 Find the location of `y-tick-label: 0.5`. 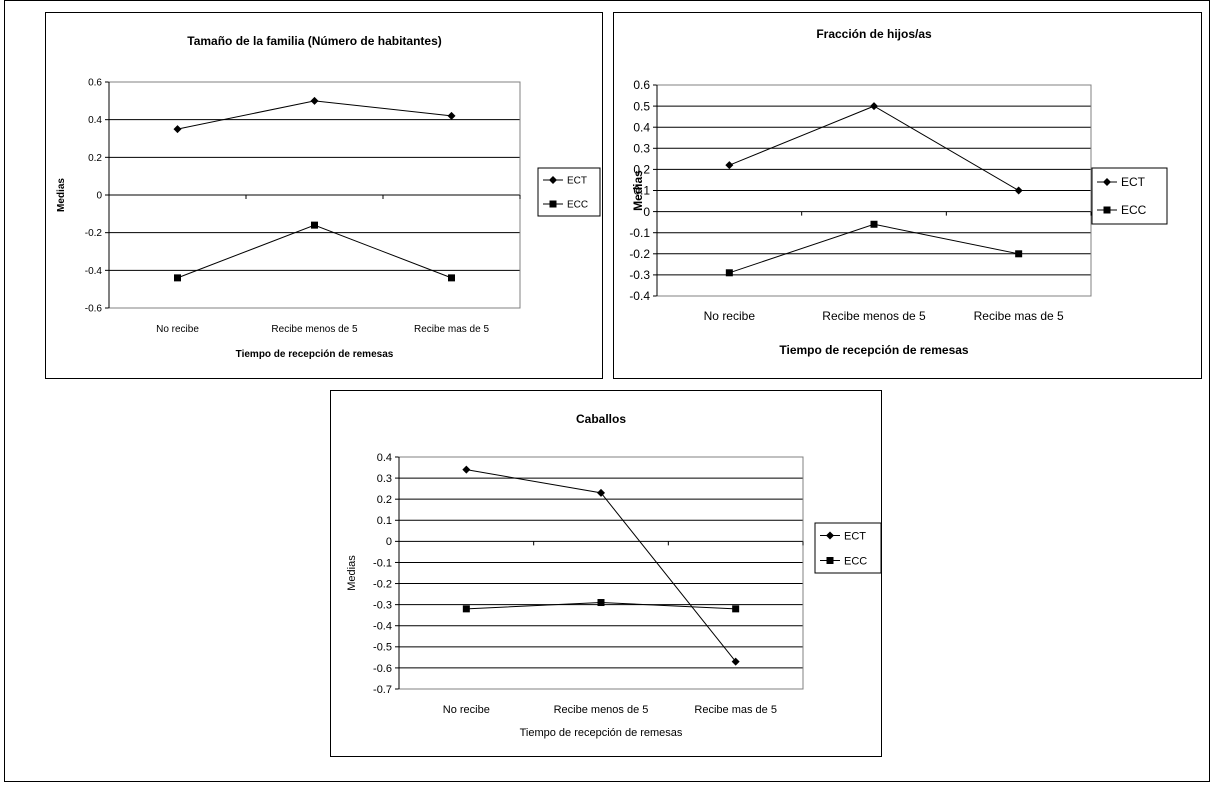

y-tick-label: 0.5 is located at coordinates (641, 106).